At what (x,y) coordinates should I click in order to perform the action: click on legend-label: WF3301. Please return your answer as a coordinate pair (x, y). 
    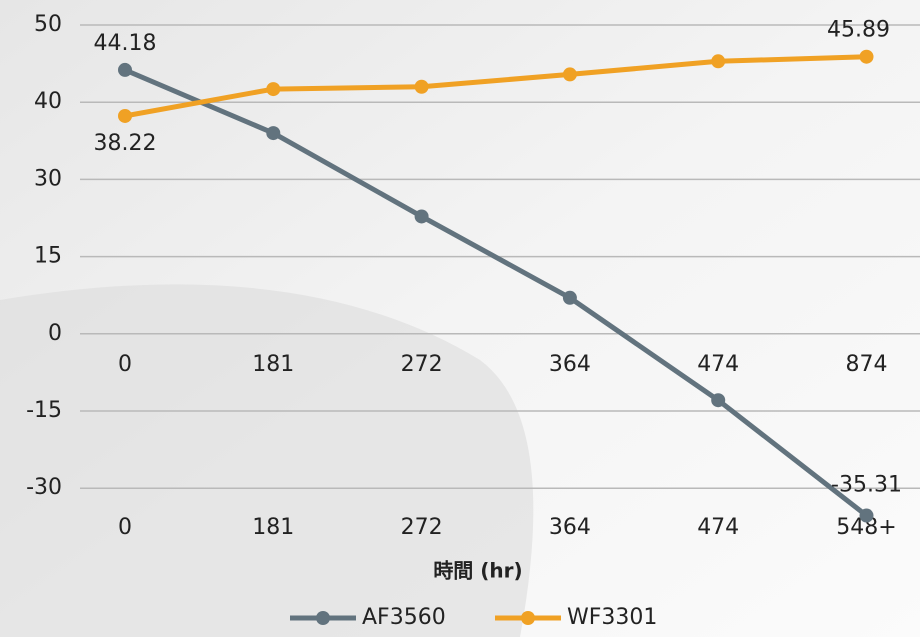
    Looking at the image, I should click on (612, 617).